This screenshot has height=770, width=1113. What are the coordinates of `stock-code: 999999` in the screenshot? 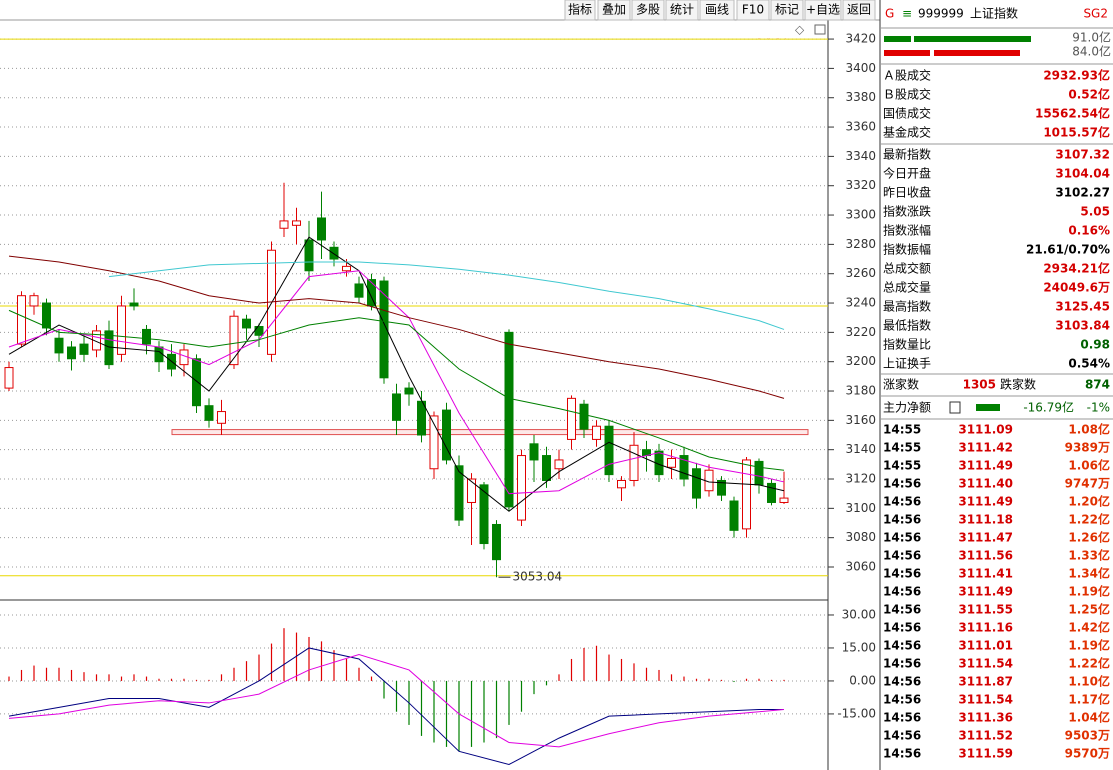 It's located at (941, 14).